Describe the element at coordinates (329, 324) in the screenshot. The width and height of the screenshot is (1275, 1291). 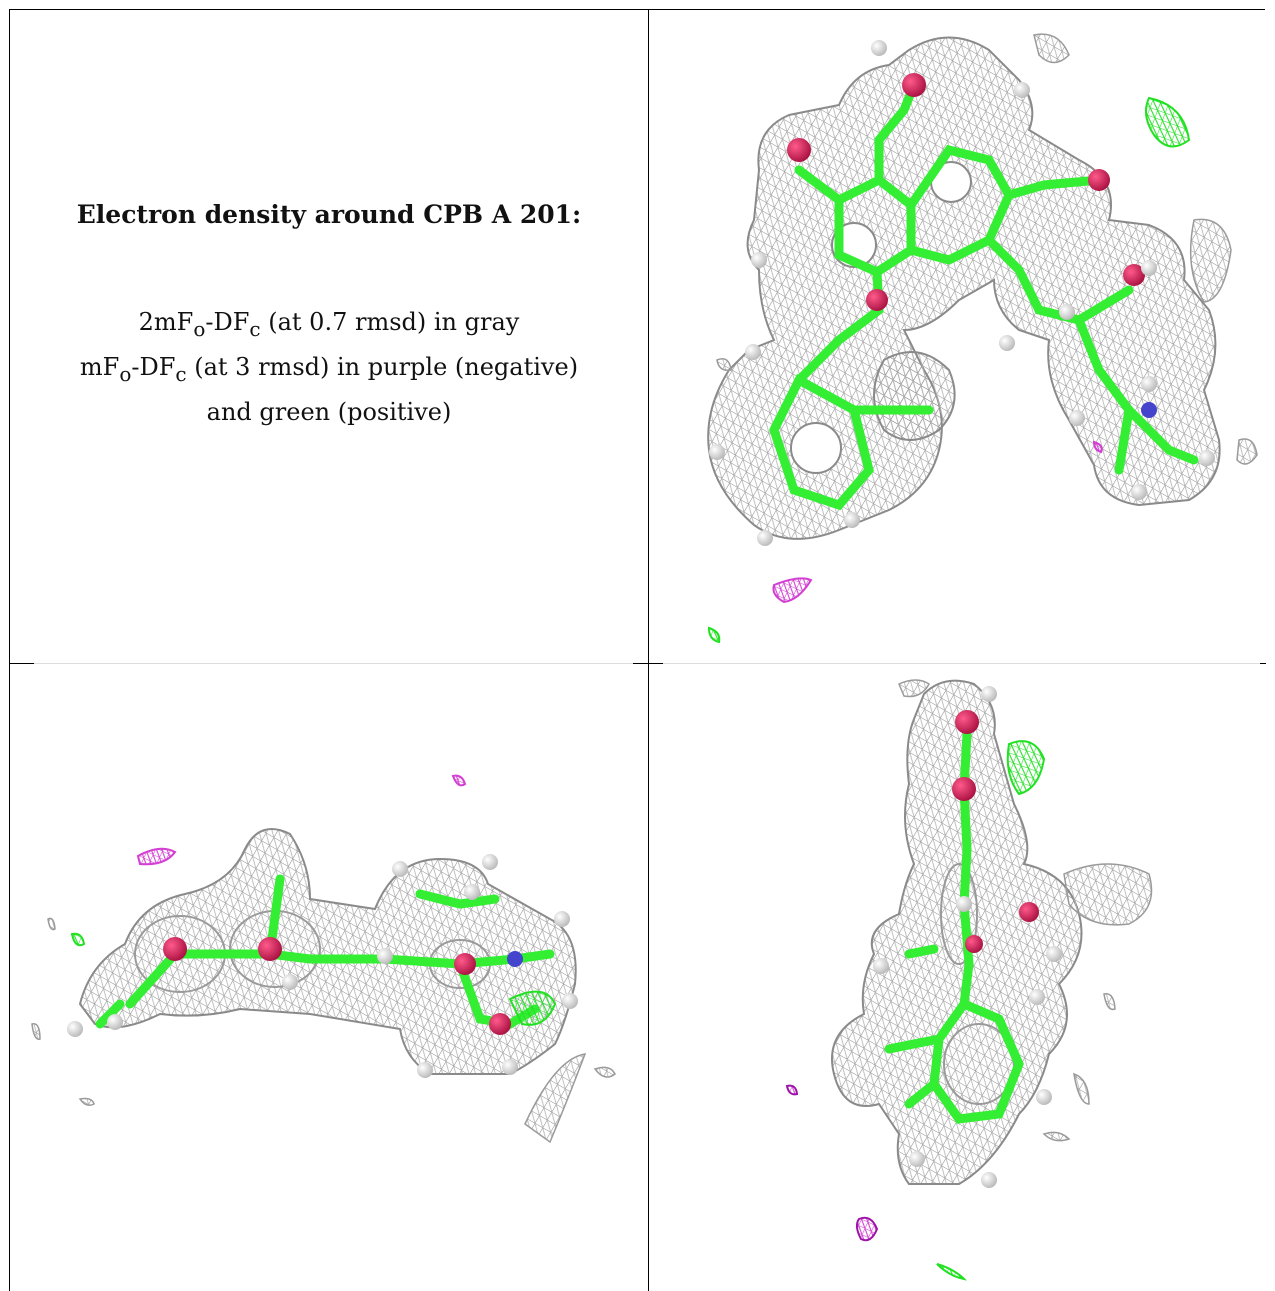
I see `caption-line-1: 2mFo-DFc (at 0.7 rmsd) in gray` at that location.